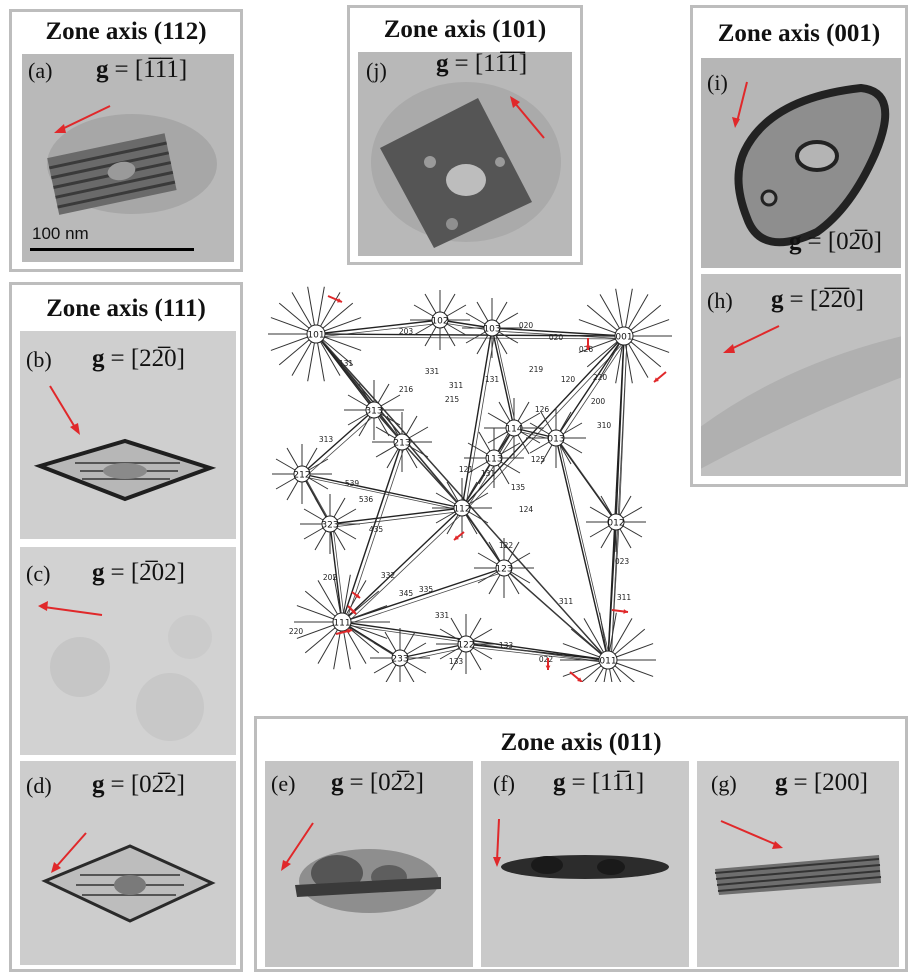  What do you see at coordinates (604, 425) in the screenshot?
I see `band-label: 310` at bounding box center [604, 425].